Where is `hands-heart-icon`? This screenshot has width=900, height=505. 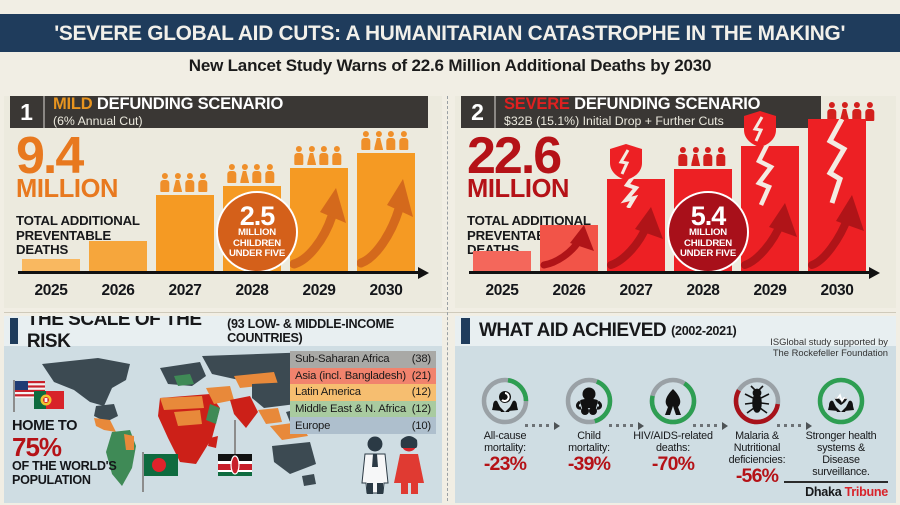
hands-heart-icon is located at coordinates (505, 401).